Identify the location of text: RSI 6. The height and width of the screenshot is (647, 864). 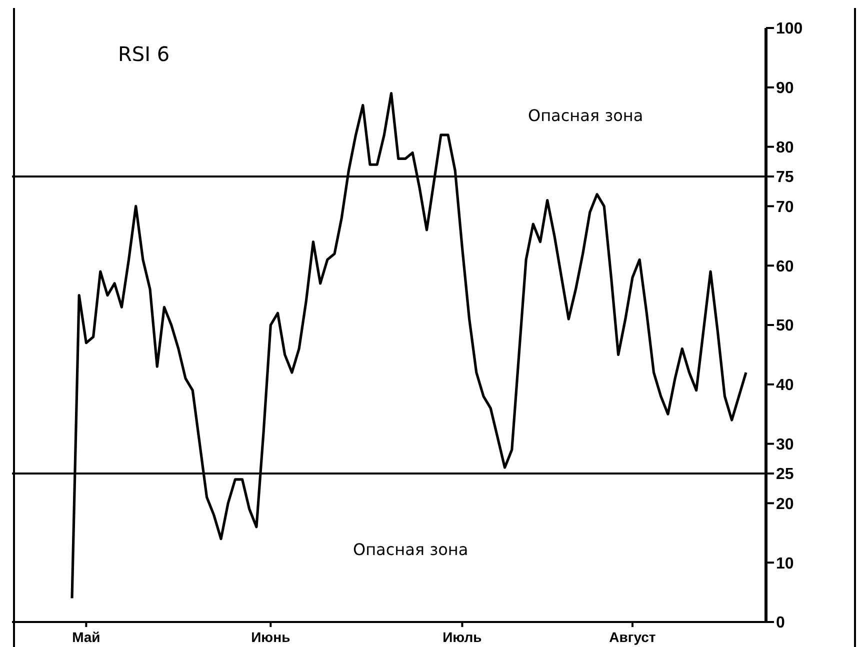
(144, 54).